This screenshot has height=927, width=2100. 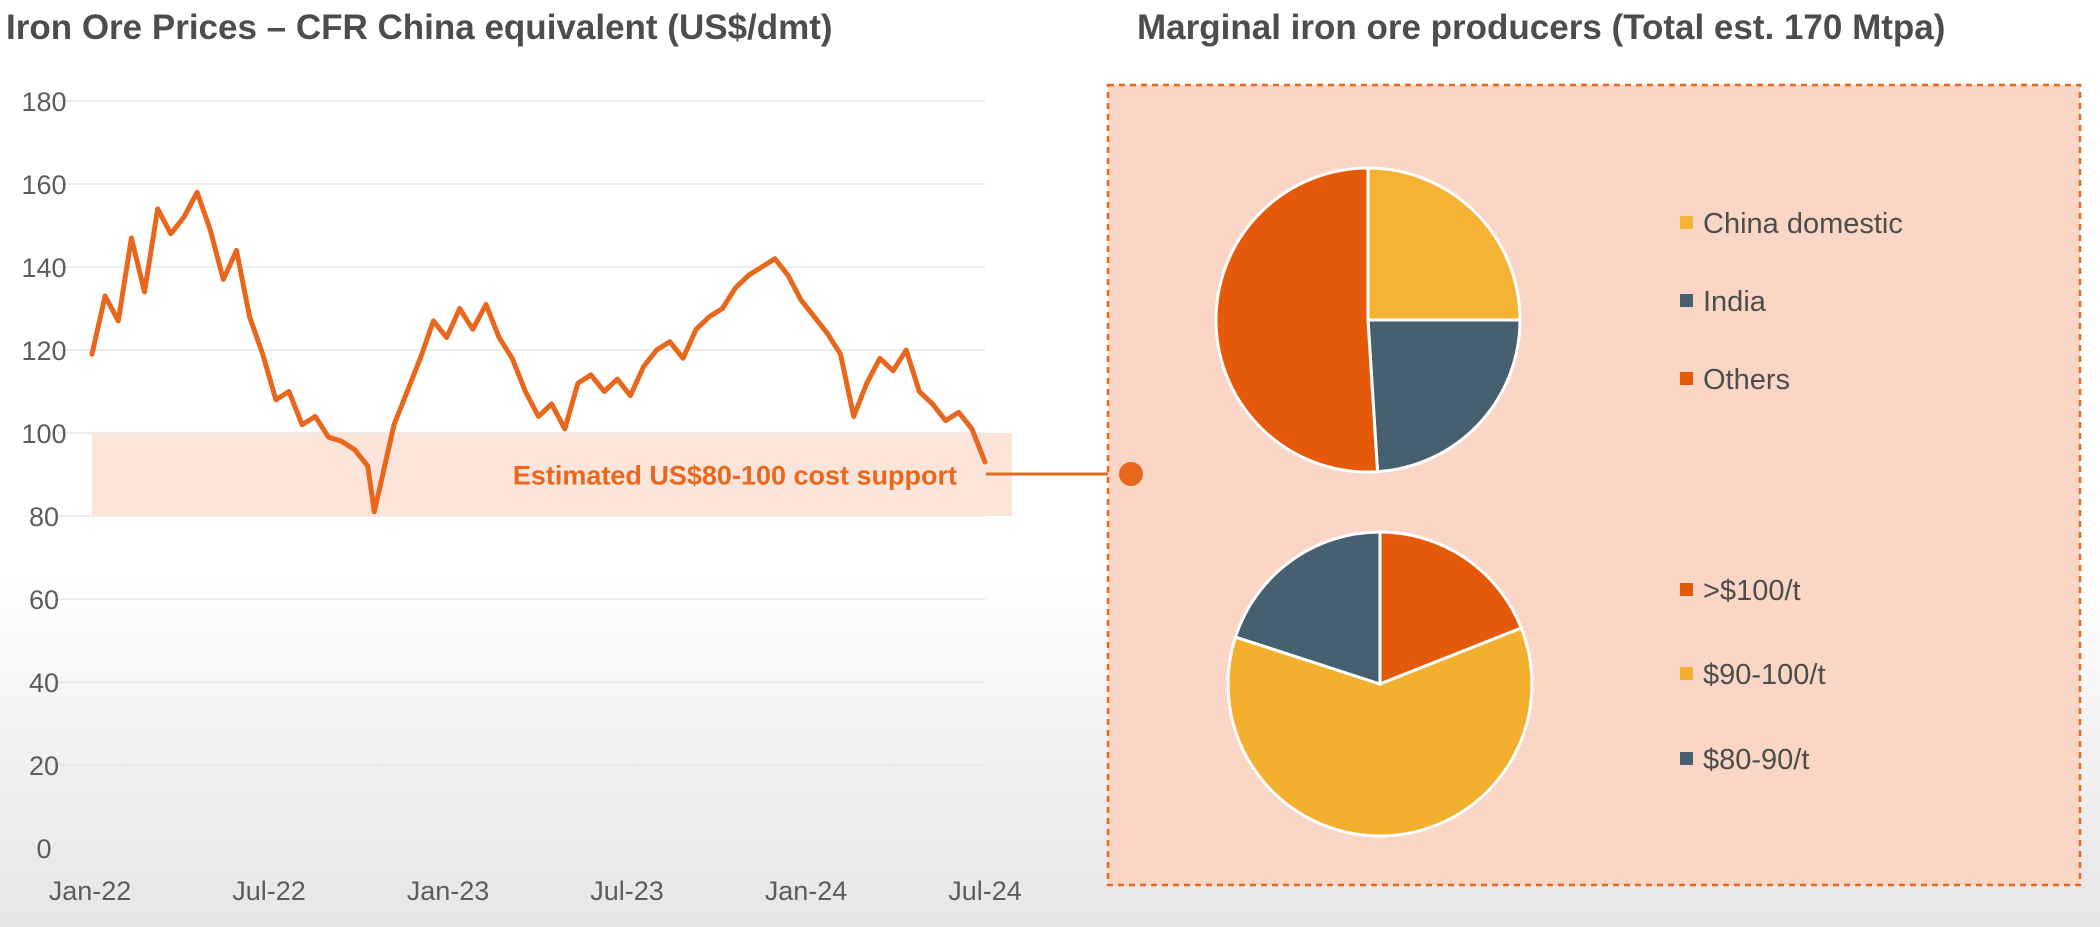 I want to click on y-tick-label: 100, so click(x=43, y=434).